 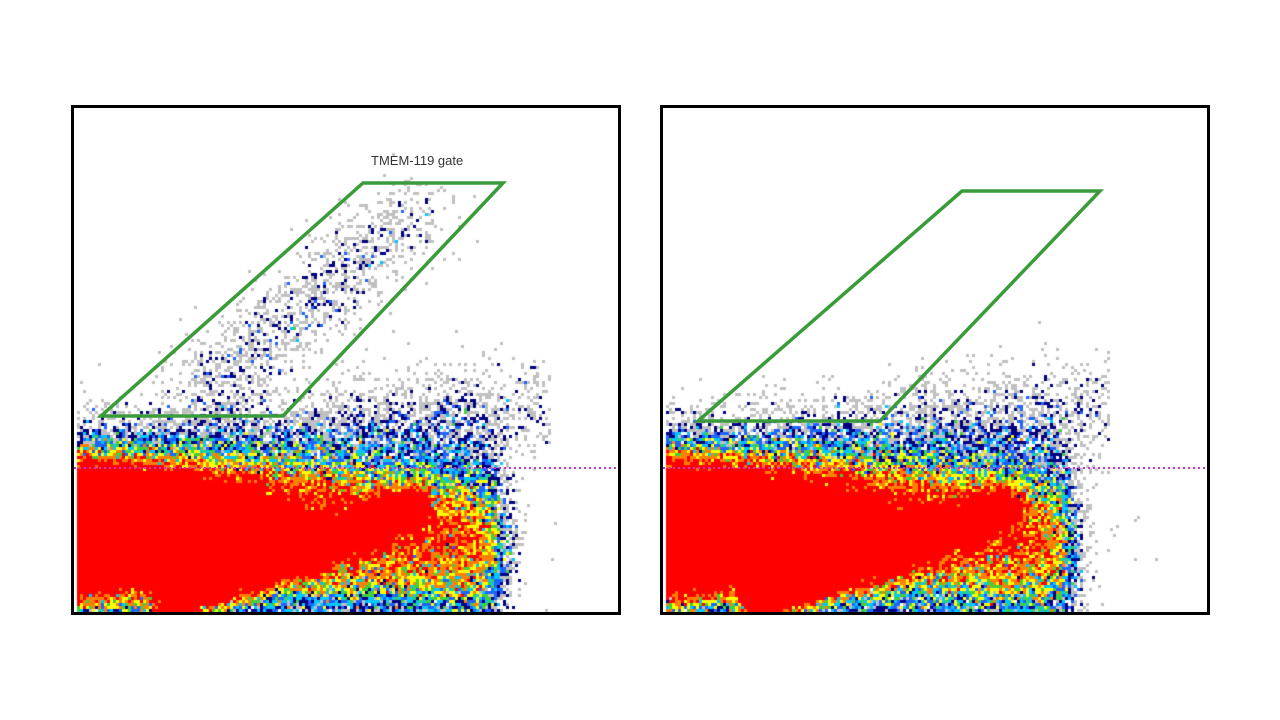 What do you see at coordinates (899, 306) in the screenshot?
I see `tmem119-gate-right` at bounding box center [899, 306].